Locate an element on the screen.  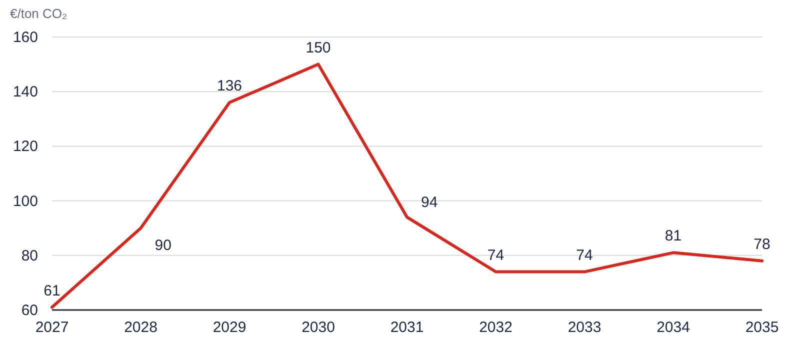
y-tick-label: 120 is located at coordinates (25, 147).